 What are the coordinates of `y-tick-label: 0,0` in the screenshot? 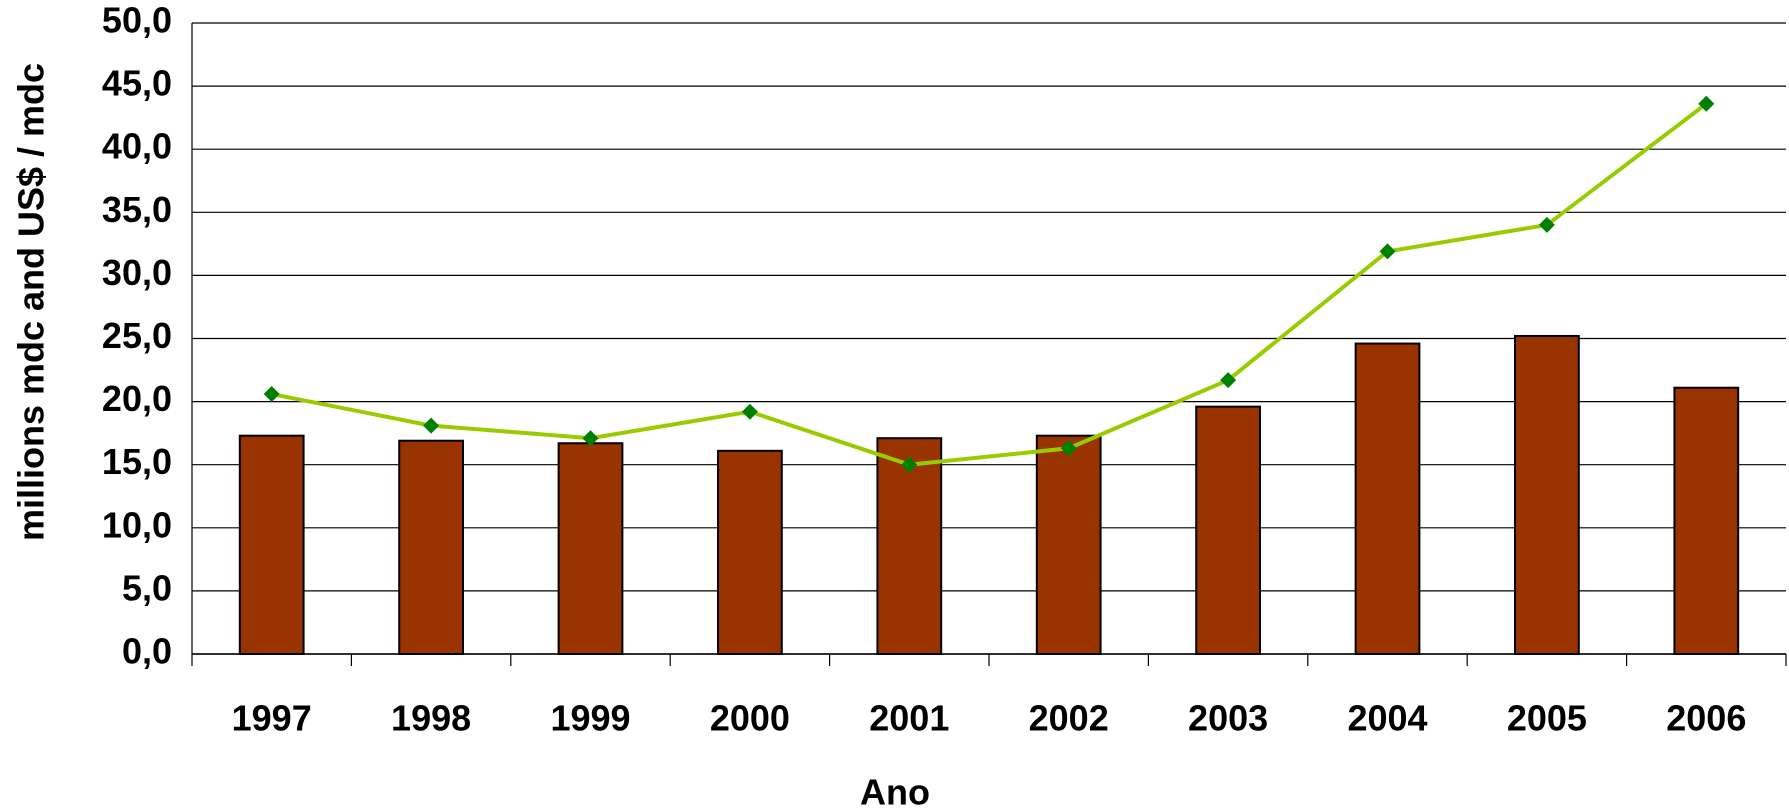 It's located at (147, 651).